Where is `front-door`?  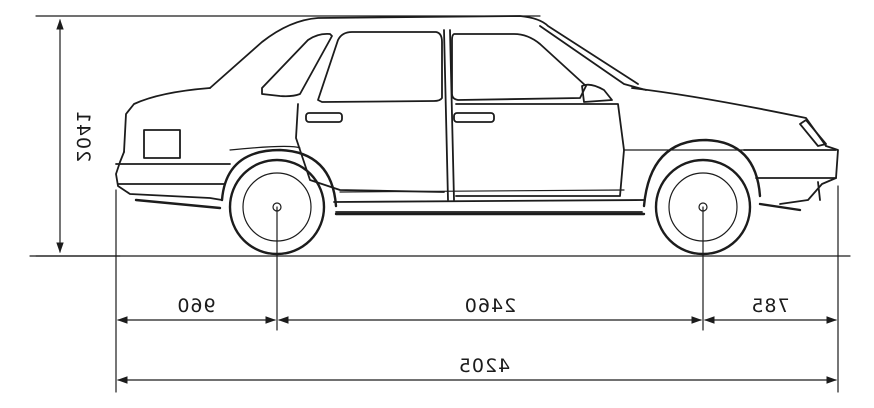
front-door is located at coordinates (540, 150).